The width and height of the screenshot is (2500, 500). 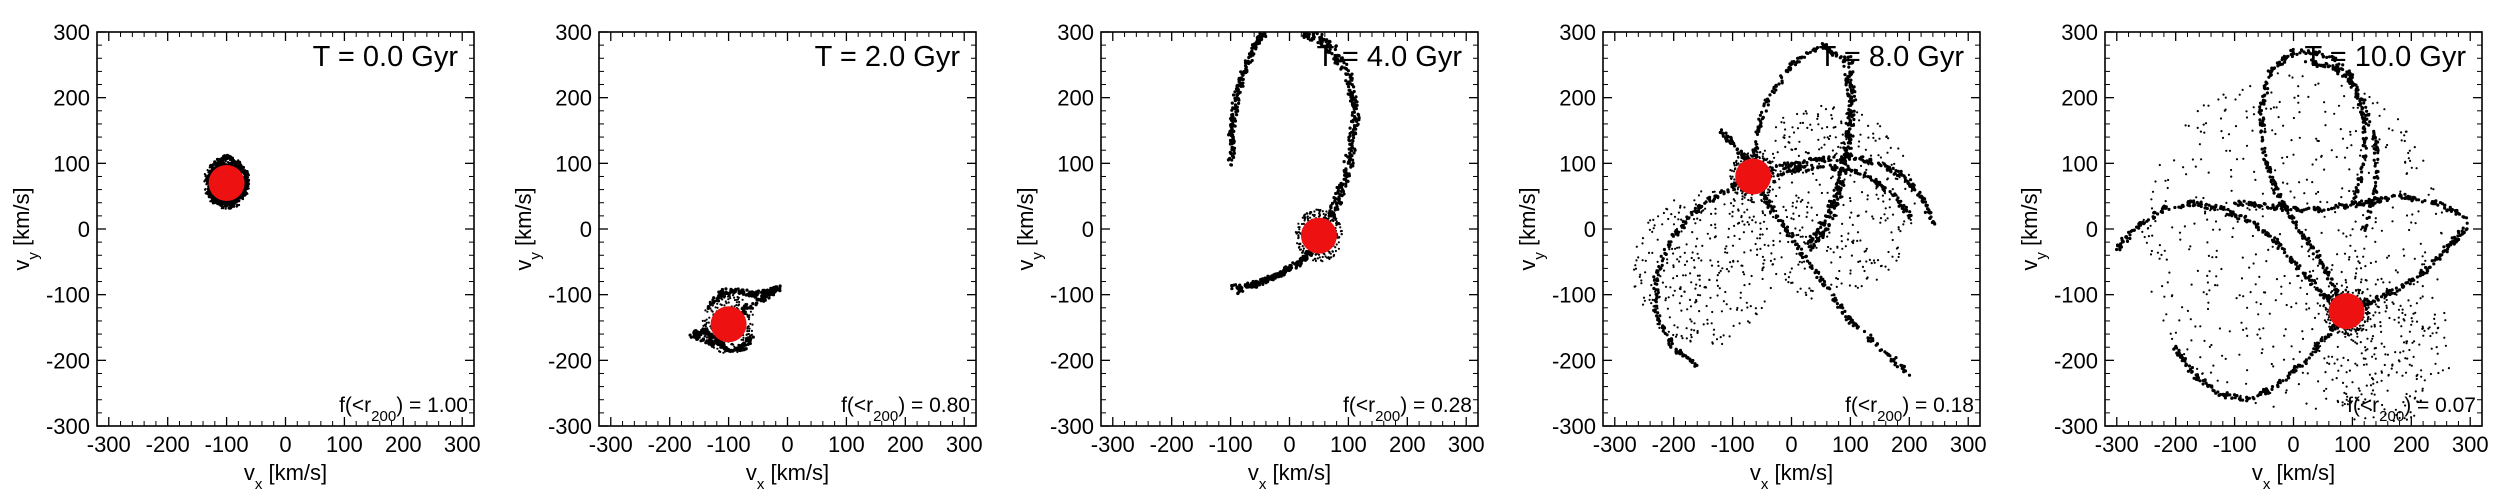 What do you see at coordinates (1088, 229) in the screenshot?
I see `y-tick-label: 0` at bounding box center [1088, 229].